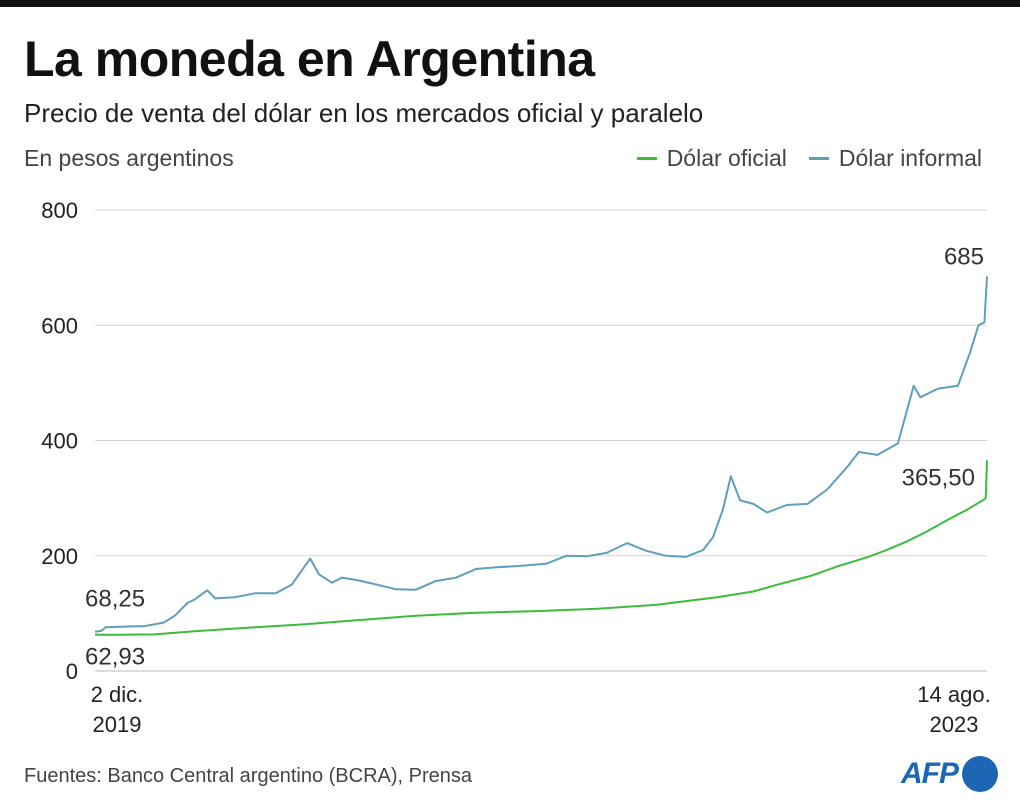 The width and height of the screenshot is (1020, 804). Describe the element at coordinates (72, 671) in the screenshot. I see `y-tick-label: 0` at that location.